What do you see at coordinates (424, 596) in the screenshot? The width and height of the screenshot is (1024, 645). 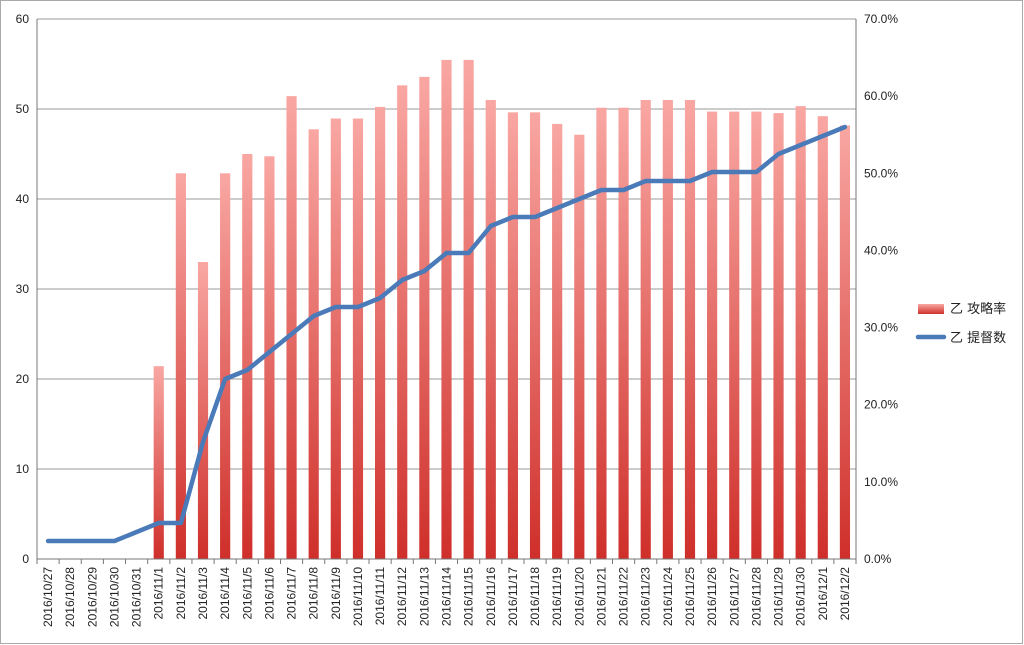 I see `x-tick-label: 2016/11/13` at bounding box center [424, 596].